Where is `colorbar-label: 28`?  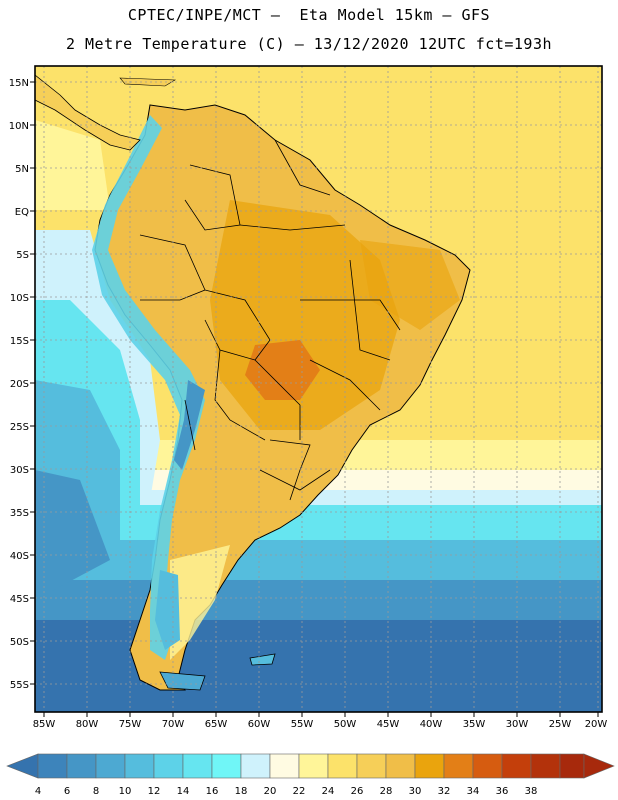 colorbar-label: 28 is located at coordinates (386, 791).